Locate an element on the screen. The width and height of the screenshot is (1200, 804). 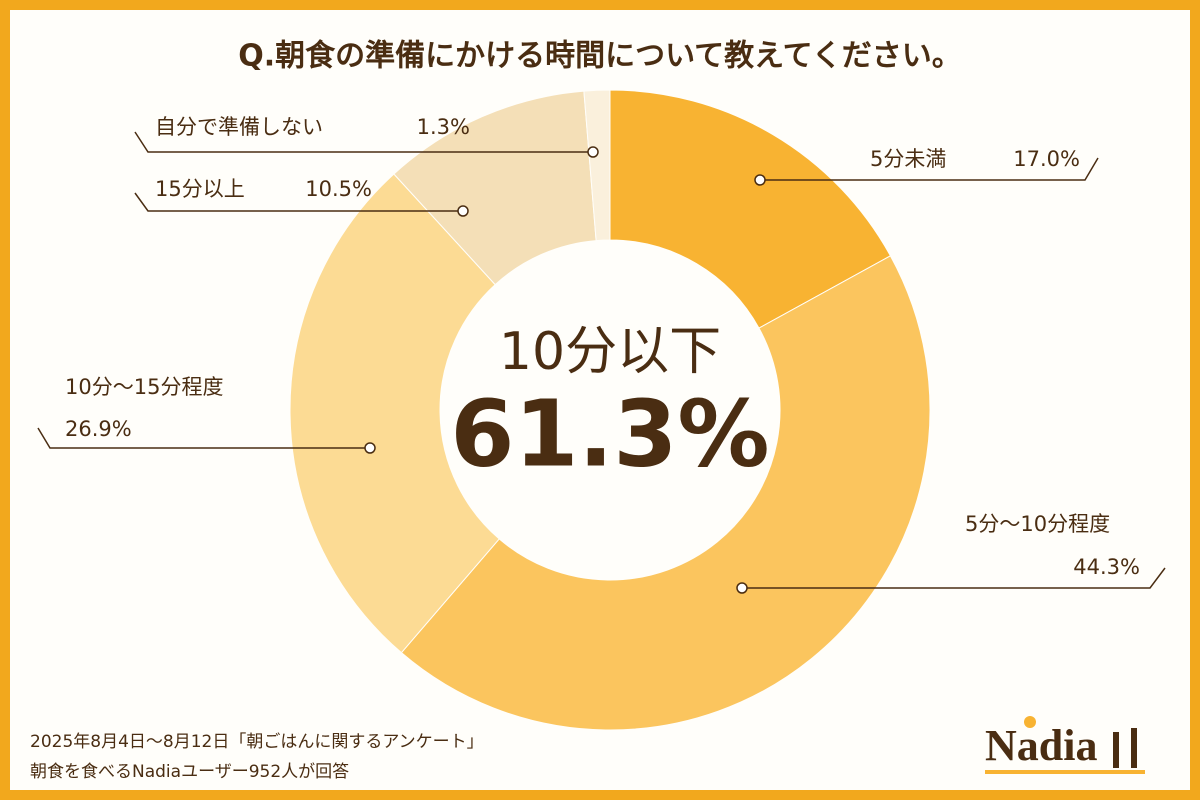
center-caption: 10分以下 is located at coordinates (610, 352).